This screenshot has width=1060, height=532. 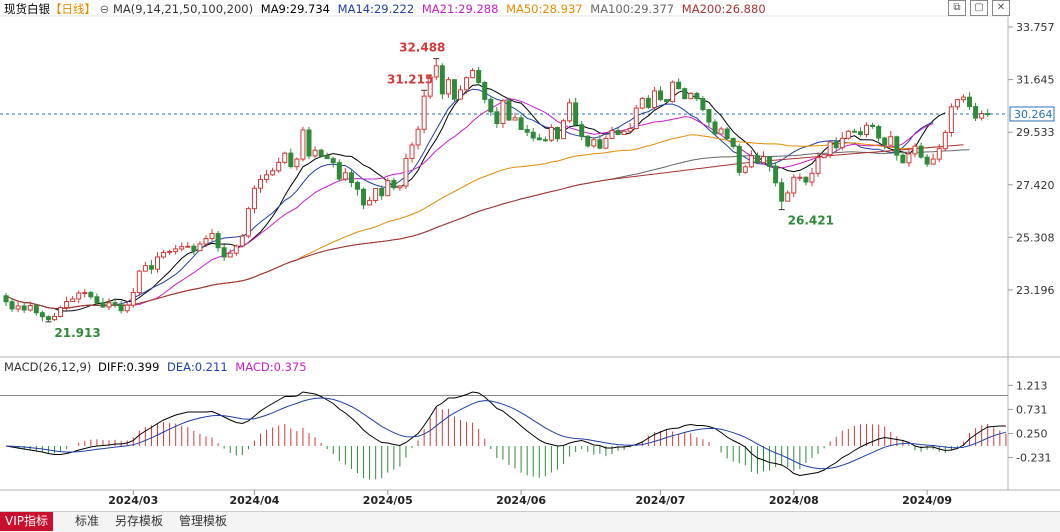 I want to click on settings-icon: ⊖, so click(x=104, y=9).